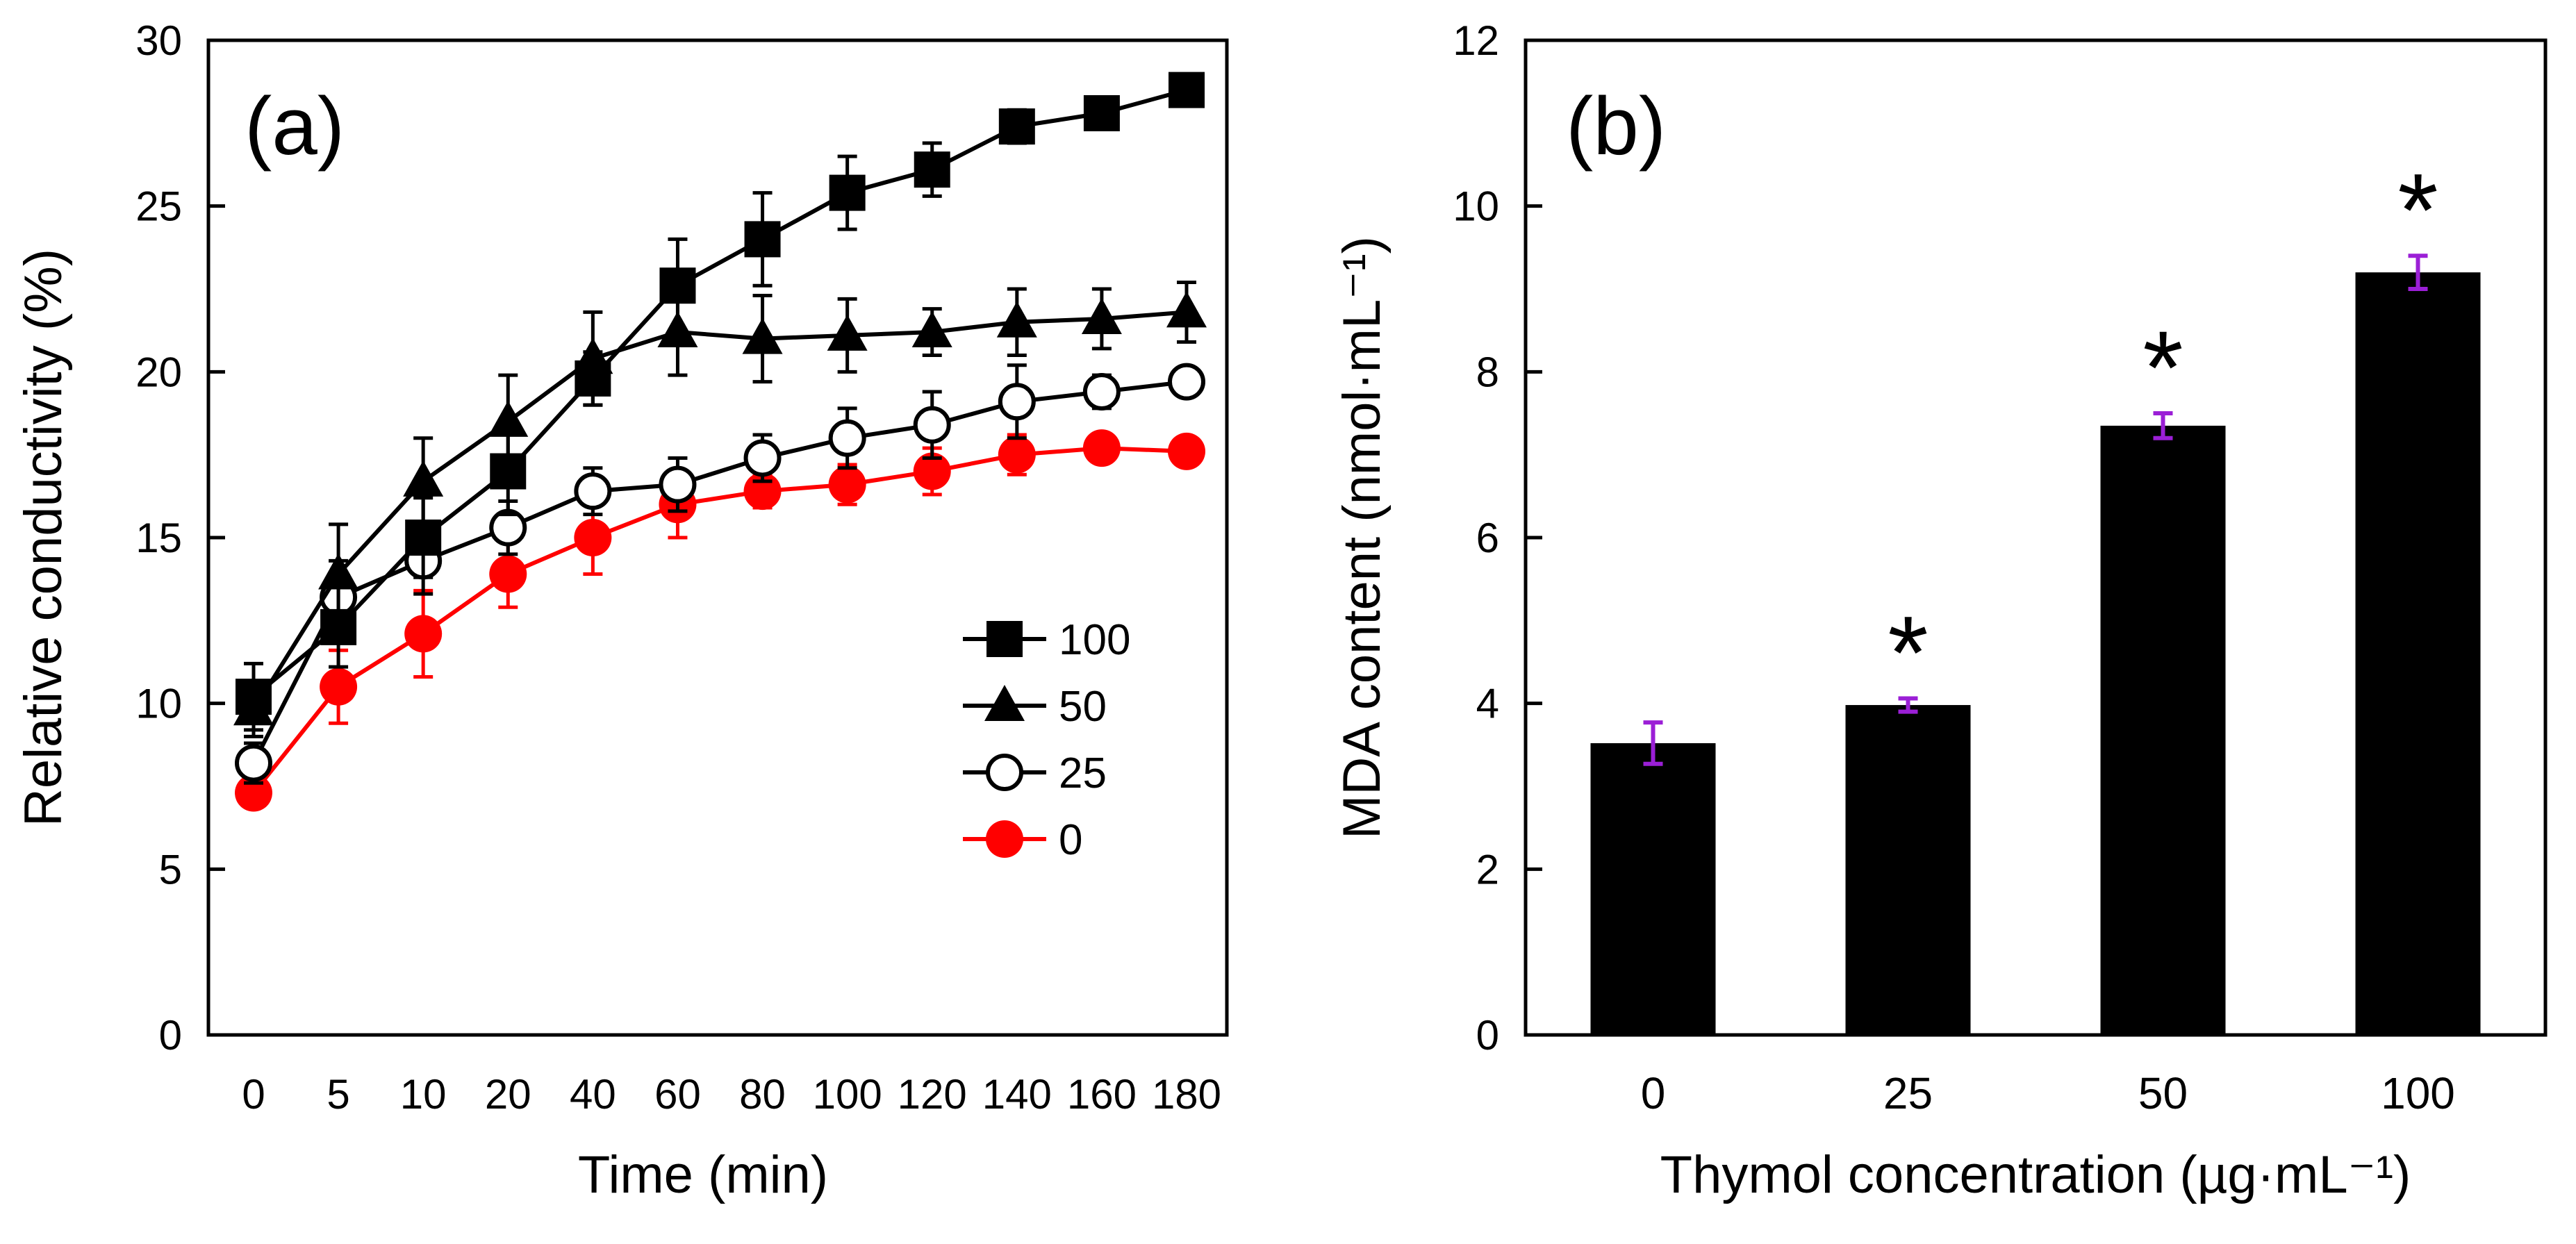  Describe the element at coordinates (763, 1094) in the screenshot. I see `panel-a-x-tick-label: 80` at that location.